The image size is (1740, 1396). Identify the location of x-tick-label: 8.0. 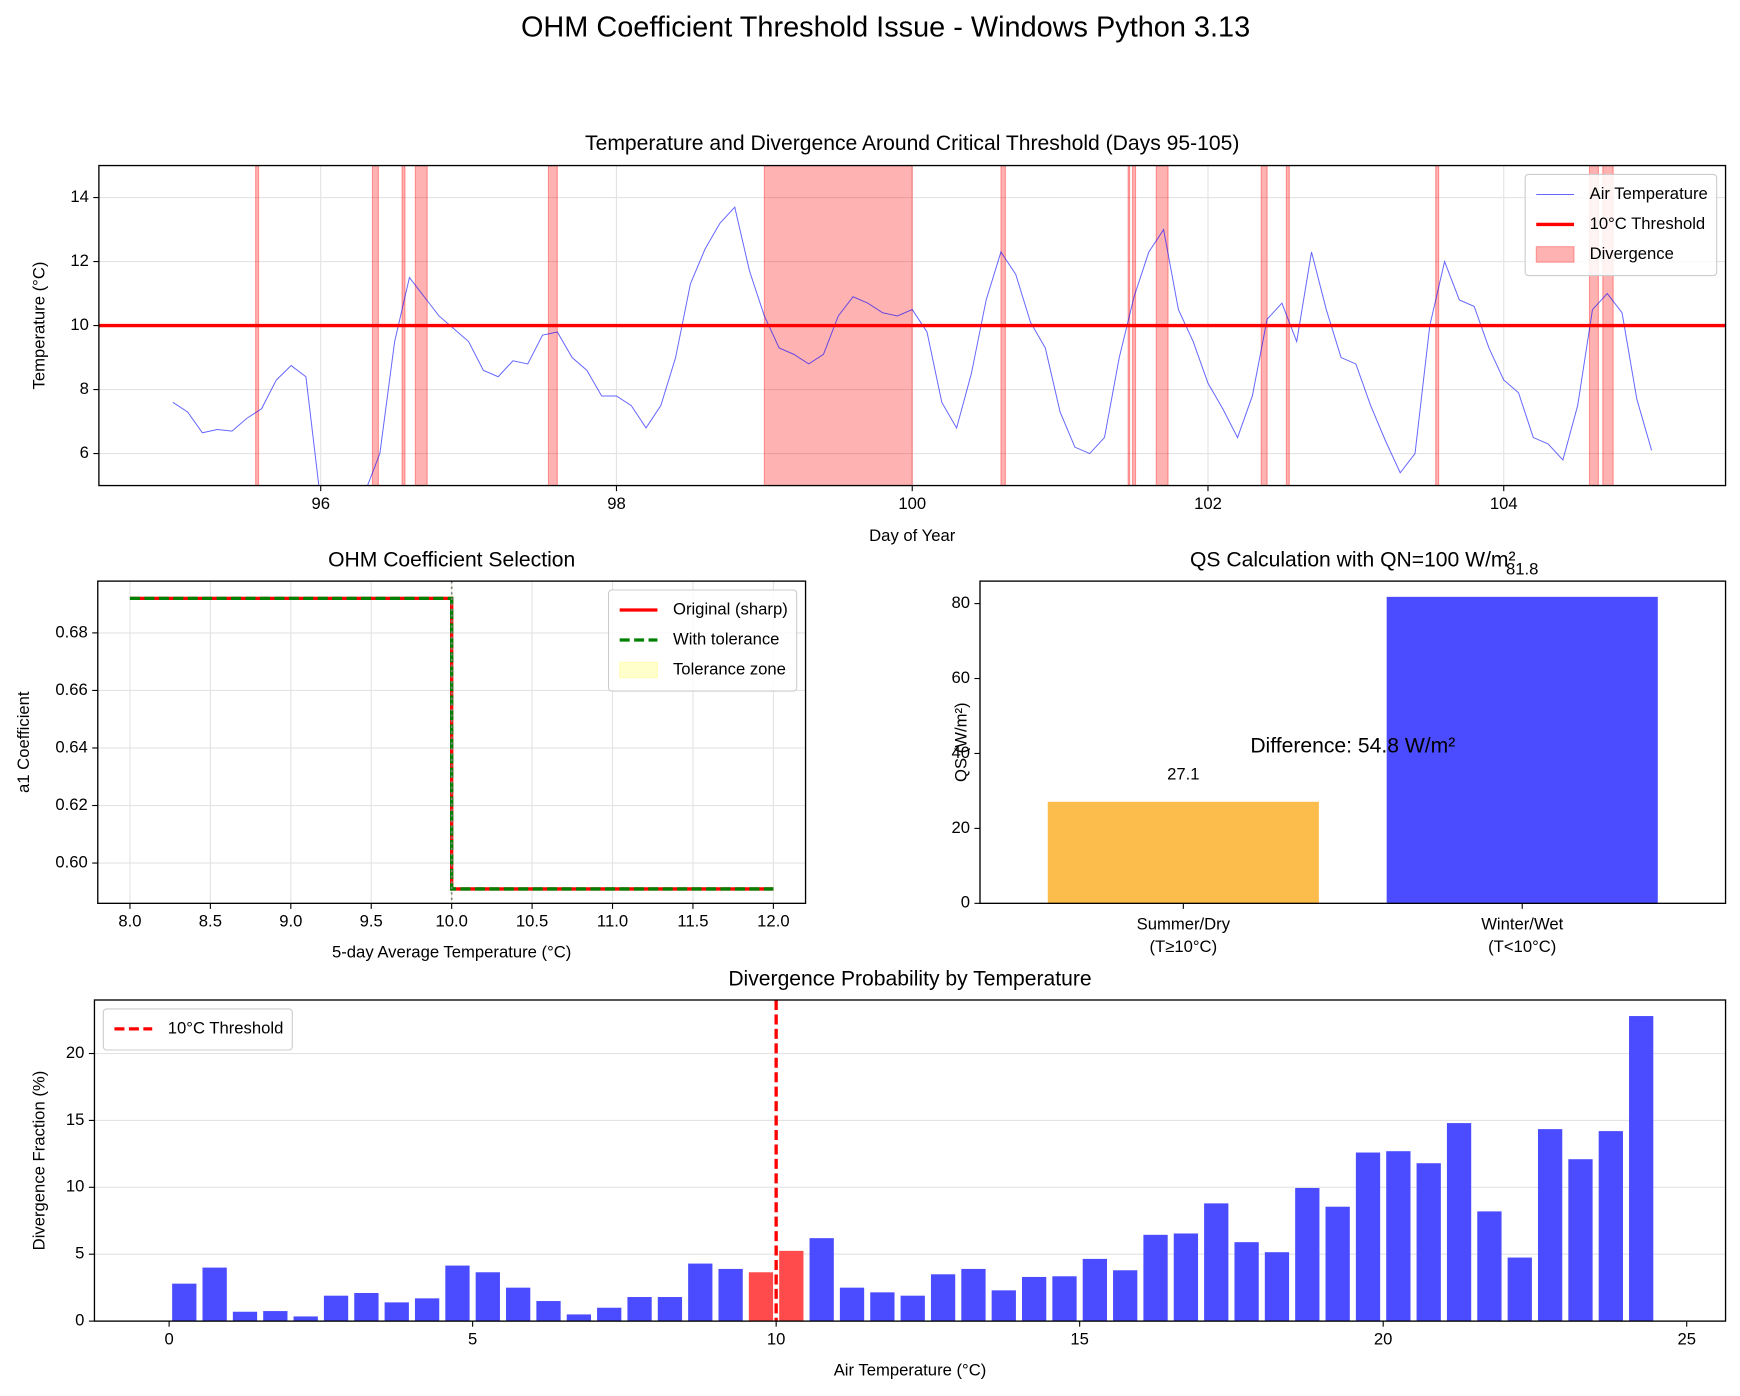
(129, 921).